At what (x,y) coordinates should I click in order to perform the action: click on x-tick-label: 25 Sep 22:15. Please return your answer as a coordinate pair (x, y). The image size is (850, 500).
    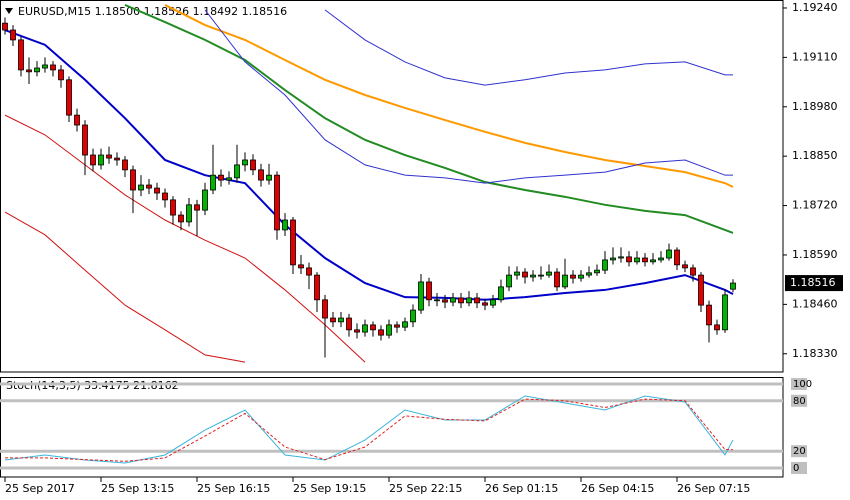
    Looking at the image, I should click on (425, 488).